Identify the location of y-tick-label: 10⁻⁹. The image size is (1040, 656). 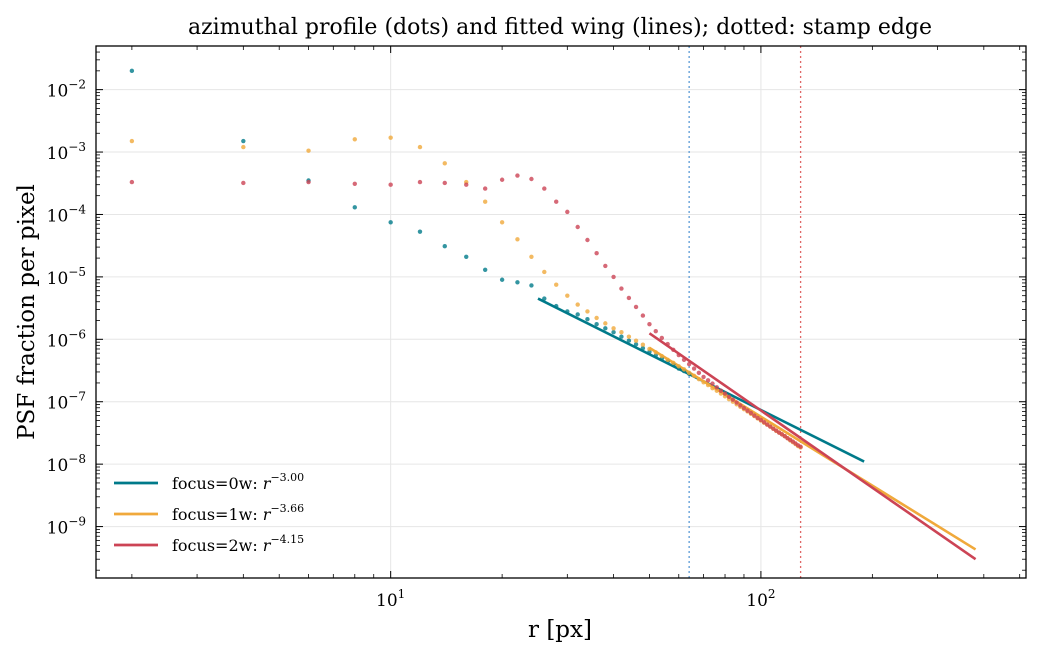
(66, 527).